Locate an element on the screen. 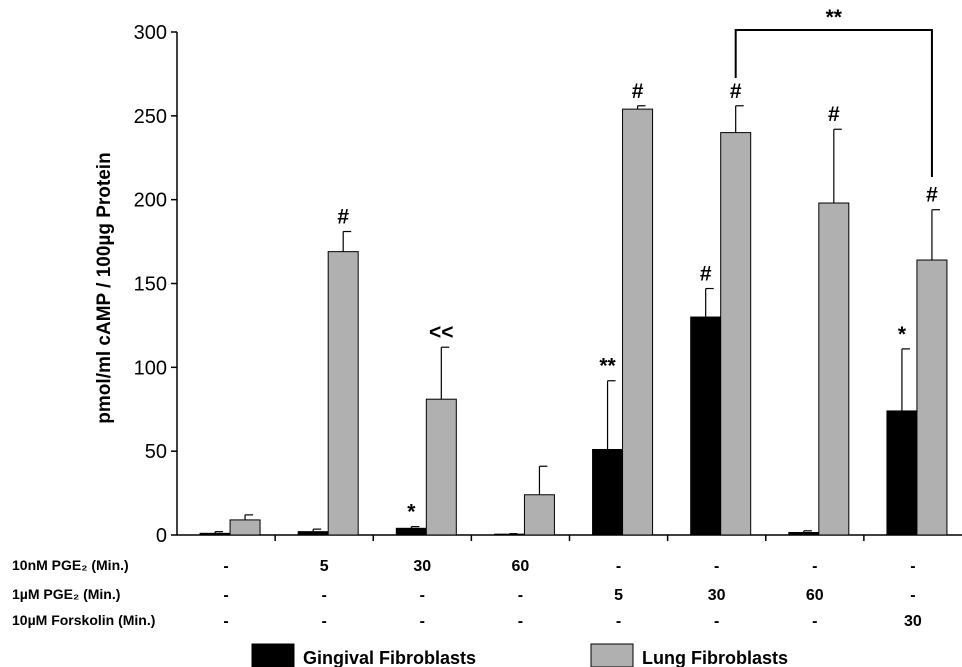 The height and width of the screenshot is (667, 962). condition-row-label: 10µM Forskolin (Min.) is located at coordinates (83, 620).